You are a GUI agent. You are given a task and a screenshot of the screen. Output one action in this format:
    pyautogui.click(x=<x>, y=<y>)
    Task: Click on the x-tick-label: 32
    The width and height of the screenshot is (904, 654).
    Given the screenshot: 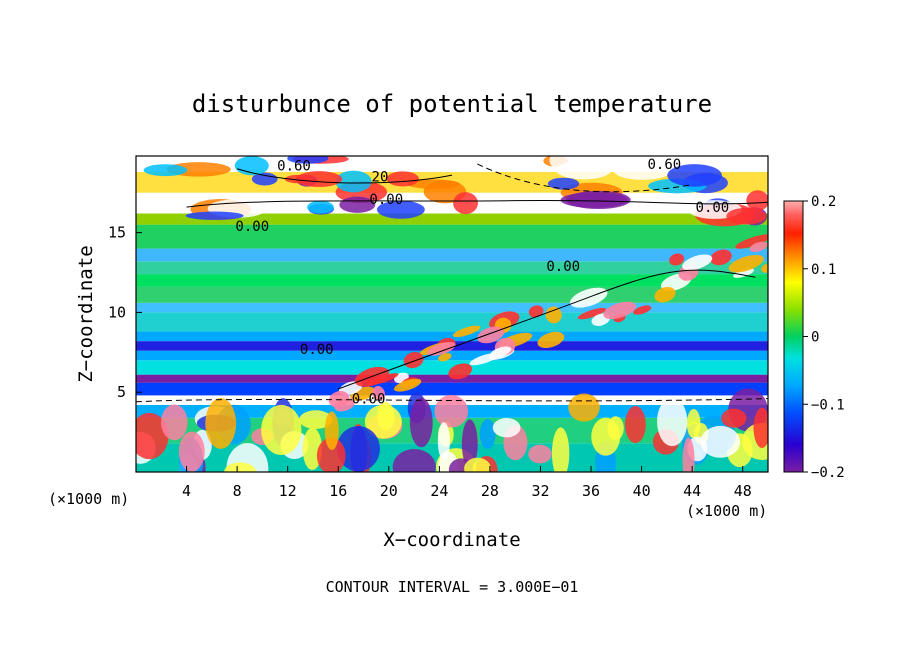 What is the action you would take?
    pyautogui.click(x=540, y=491)
    